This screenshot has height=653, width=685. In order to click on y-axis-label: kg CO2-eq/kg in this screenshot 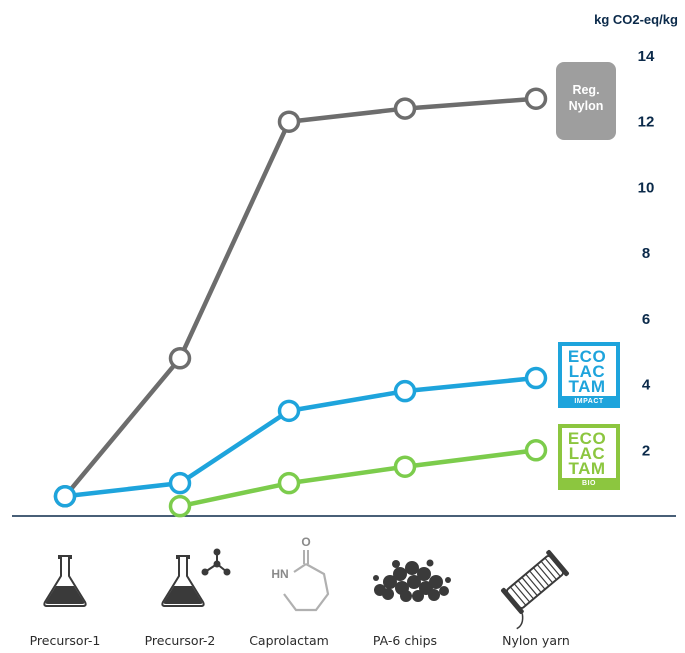, I will do `click(636, 19)`.